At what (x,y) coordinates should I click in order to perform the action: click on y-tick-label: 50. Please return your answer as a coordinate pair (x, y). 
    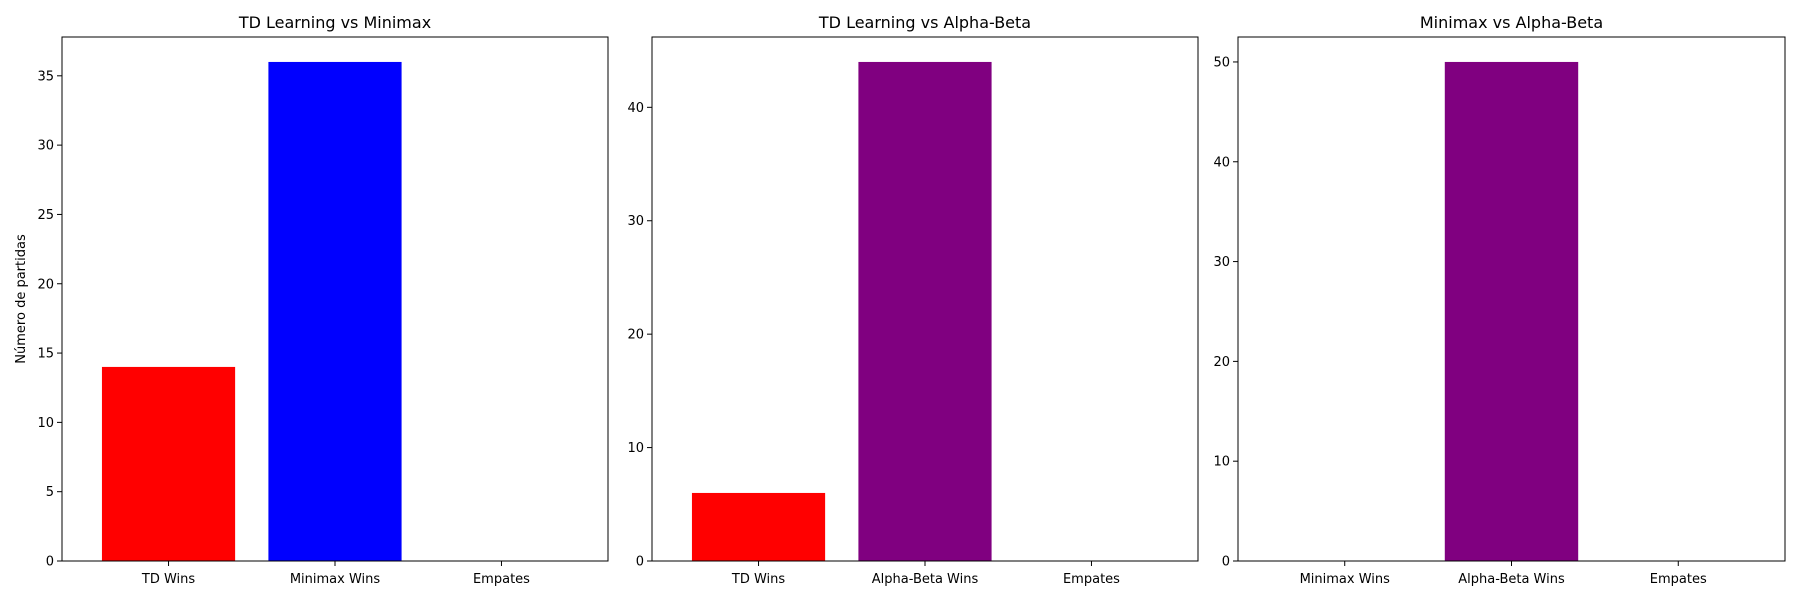
    Looking at the image, I should click on (1221, 62).